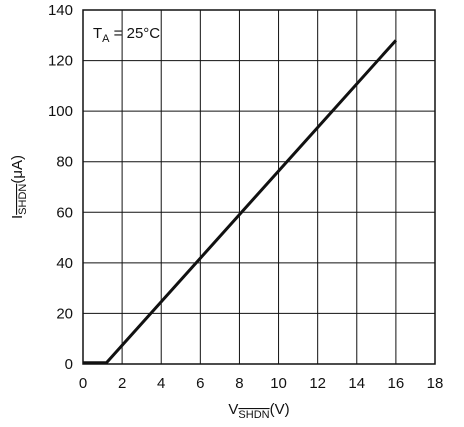 The height and width of the screenshot is (427, 464). Describe the element at coordinates (64, 162) in the screenshot. I see `y-tick-label: 80` at that location.